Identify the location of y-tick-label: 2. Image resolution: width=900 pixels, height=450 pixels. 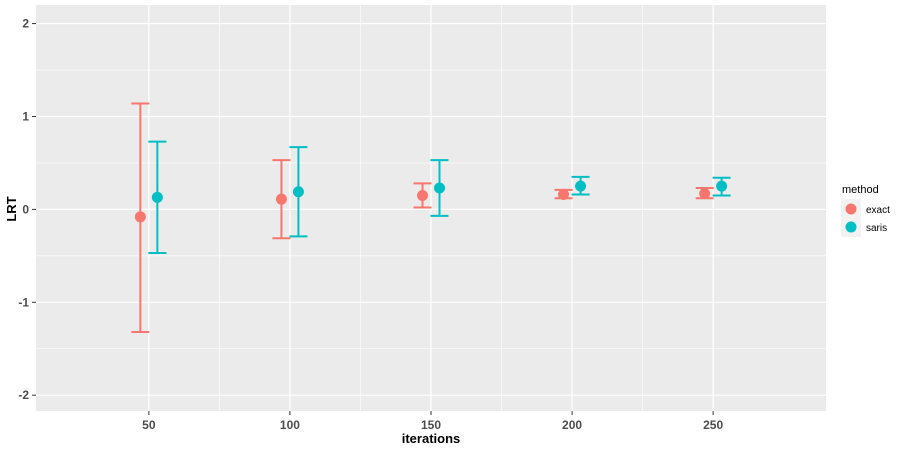
(25, 24).